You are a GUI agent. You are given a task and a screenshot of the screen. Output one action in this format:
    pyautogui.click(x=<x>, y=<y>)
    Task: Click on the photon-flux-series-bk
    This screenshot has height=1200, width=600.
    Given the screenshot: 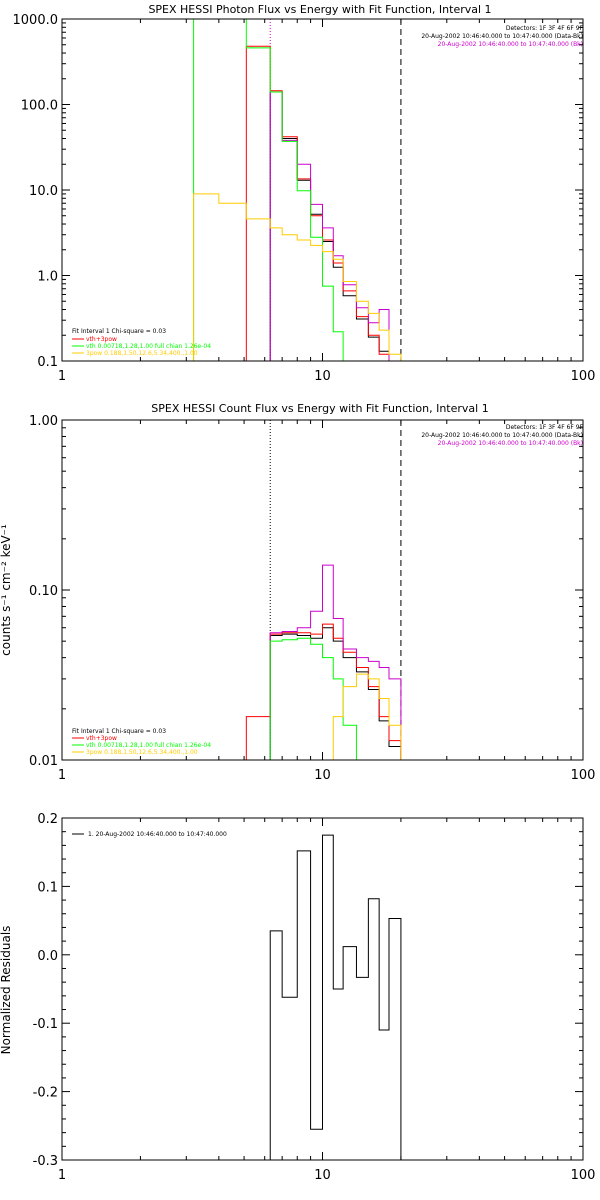 What is the action you would take?
    pyautogui.click(x=329, y=226)
    